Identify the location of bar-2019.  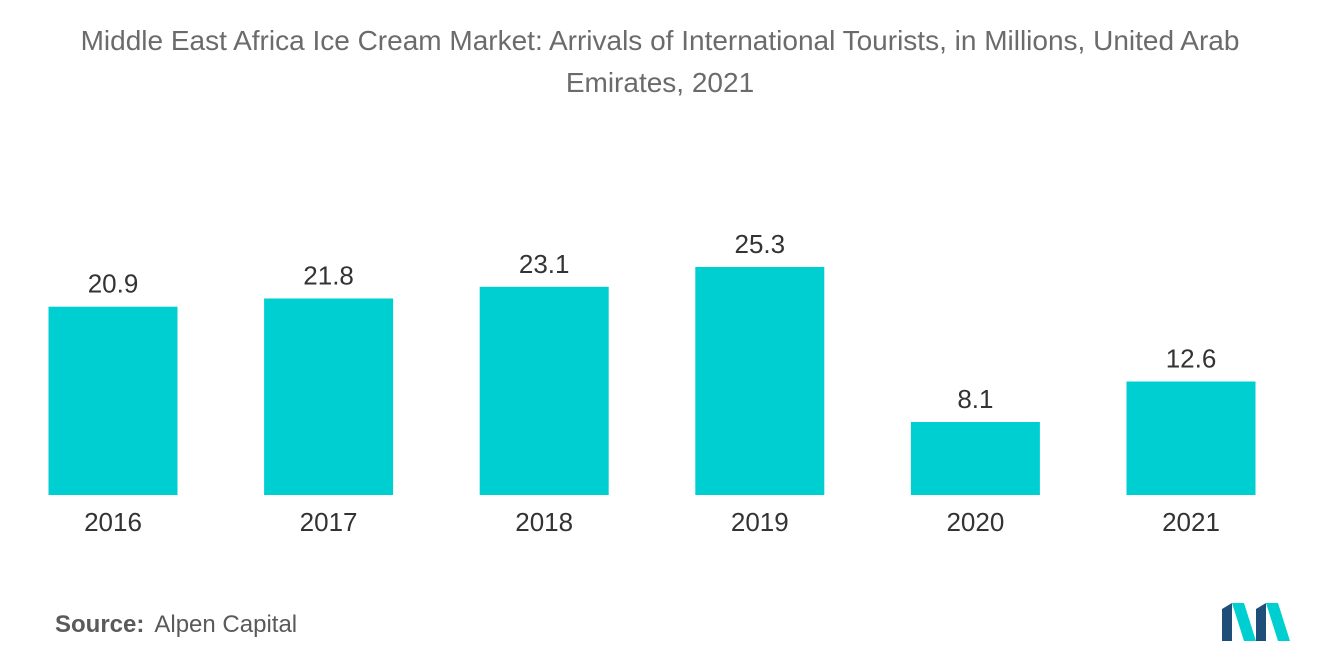
(760, 381).